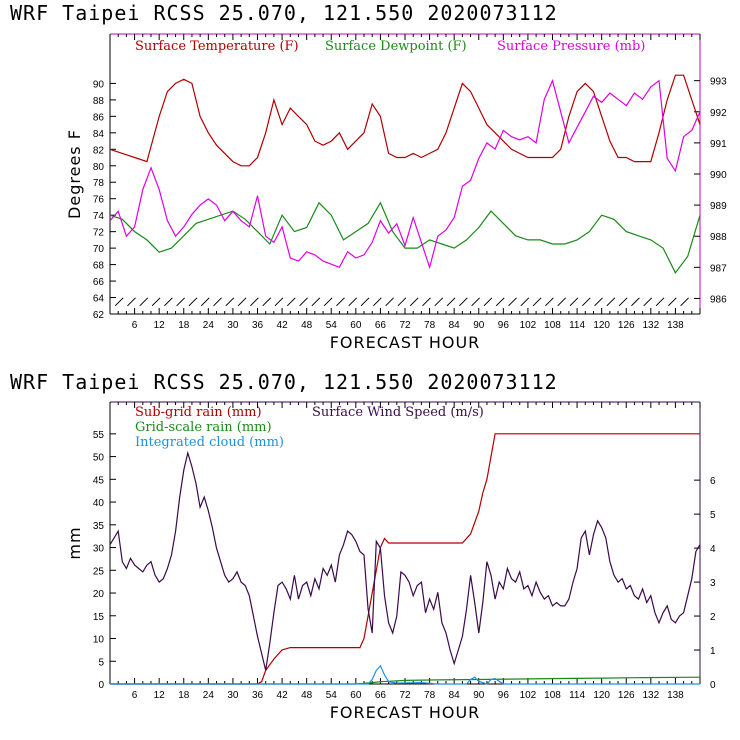  What do you see at coordinates (101, 662) in the screenshot?
I see `y-tick-label: 5` at bounding box center [101, 662].